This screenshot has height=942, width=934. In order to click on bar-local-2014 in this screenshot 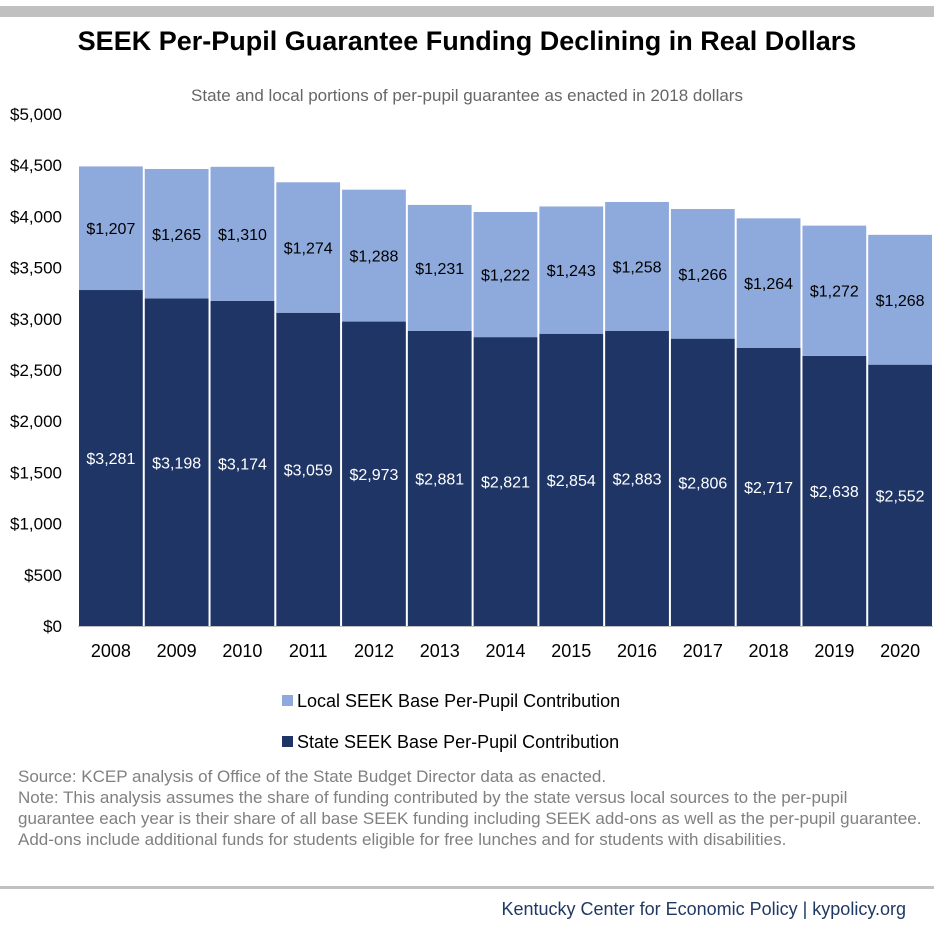, I will do `click(505, 274)`.